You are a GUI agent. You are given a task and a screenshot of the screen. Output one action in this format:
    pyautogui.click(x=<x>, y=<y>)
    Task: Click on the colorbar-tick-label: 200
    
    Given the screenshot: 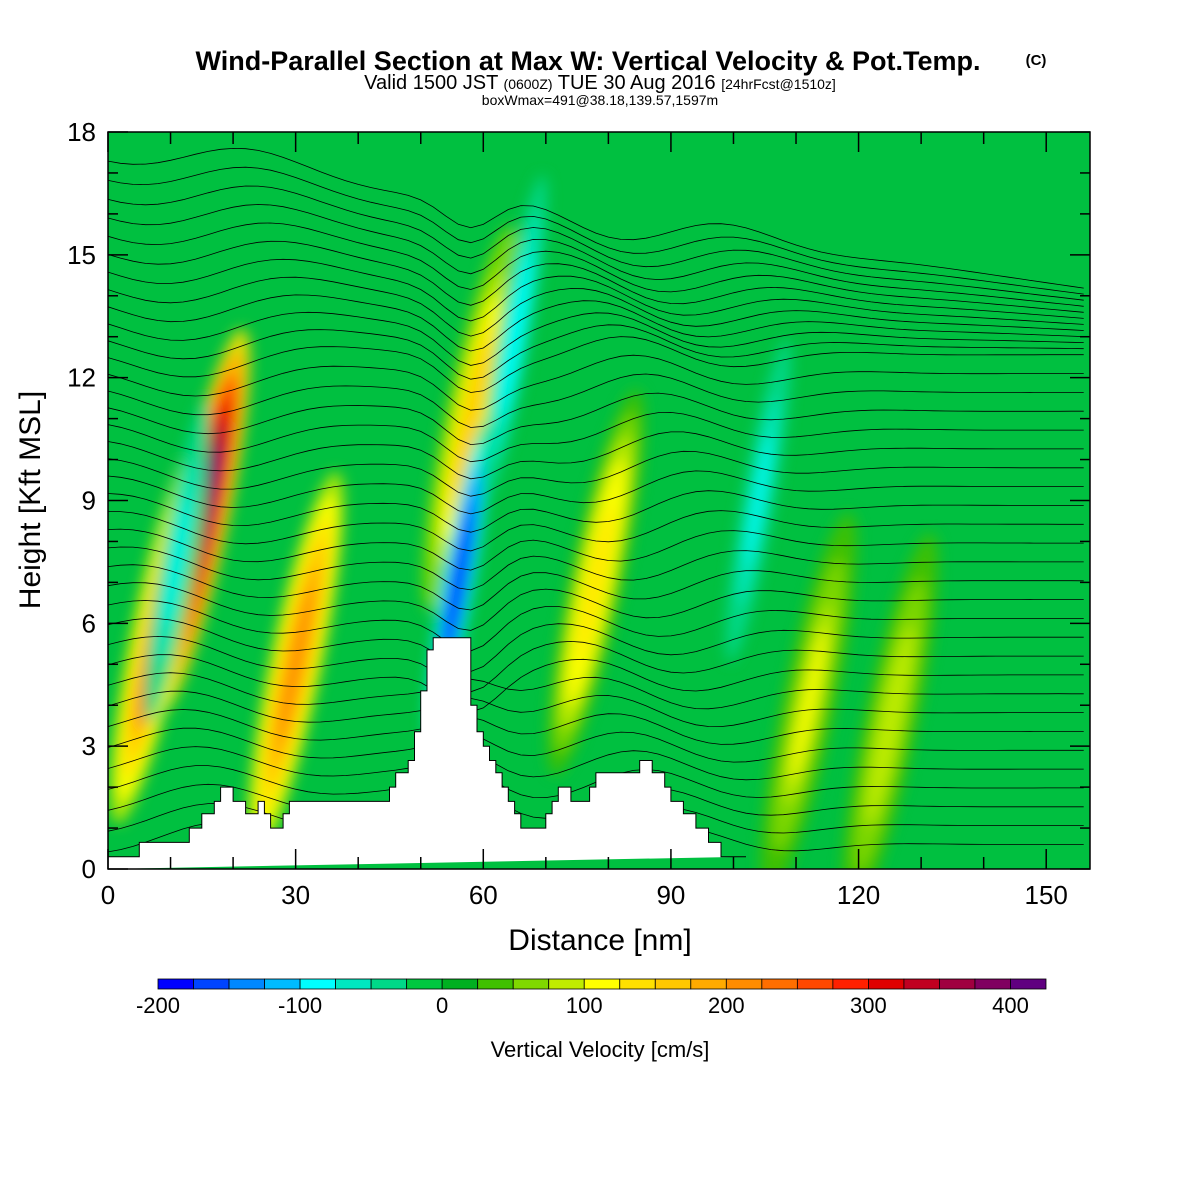 What is the action you would take?
    pyautogui.click(x=726, y=1005)
    